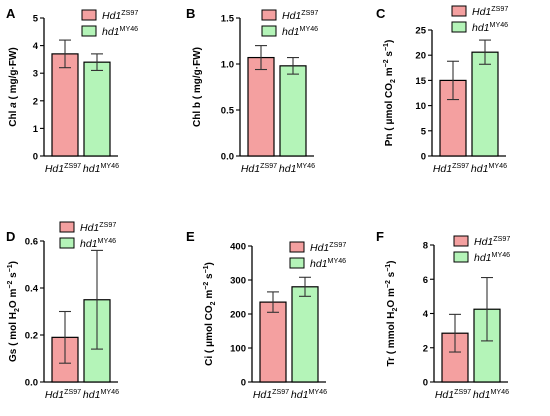  I want to click on y-tick-label: 1.0, so click(227, 65).